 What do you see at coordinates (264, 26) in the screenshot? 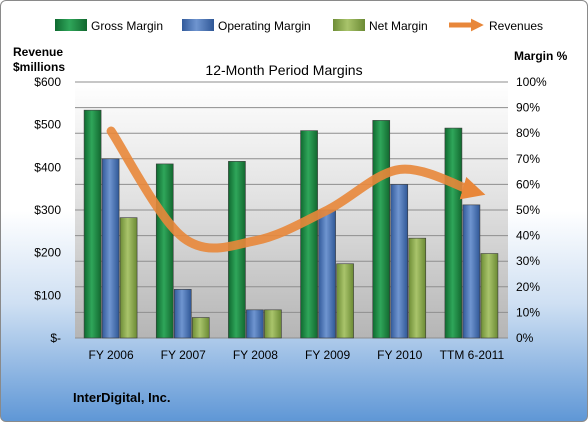
I see `legend-label-operating-margin: Operating Margin` at bounding box center [264, 26].